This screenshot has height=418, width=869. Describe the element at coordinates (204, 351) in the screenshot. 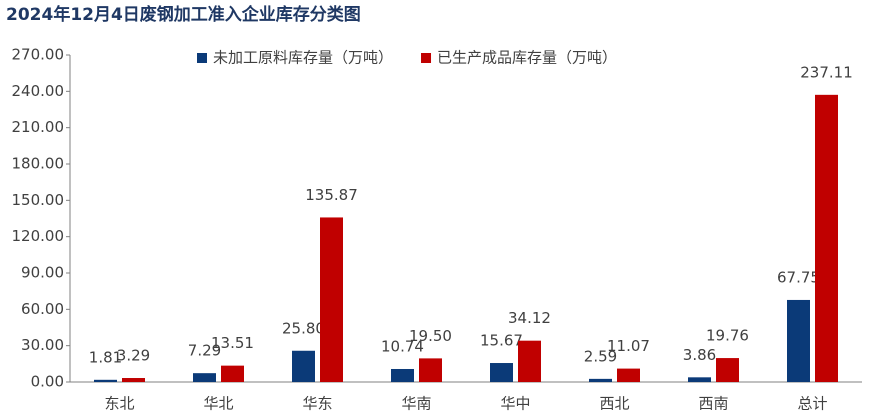

I see `value-label: 7.29` at that location.